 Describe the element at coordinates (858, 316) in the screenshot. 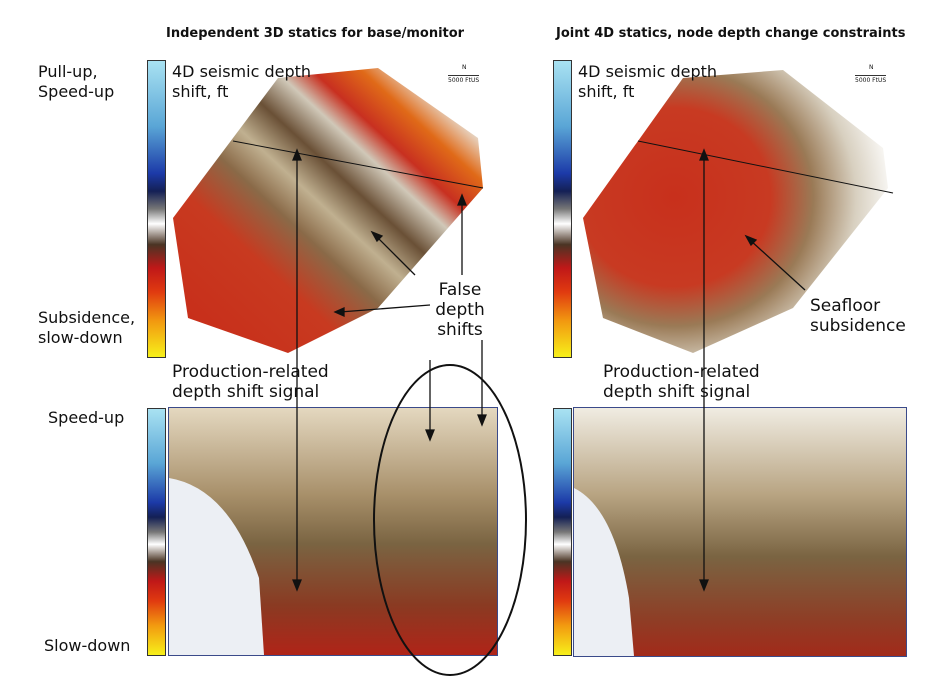

I see `seafloor-subsidence-label: Seafloor subsidence` at that location.